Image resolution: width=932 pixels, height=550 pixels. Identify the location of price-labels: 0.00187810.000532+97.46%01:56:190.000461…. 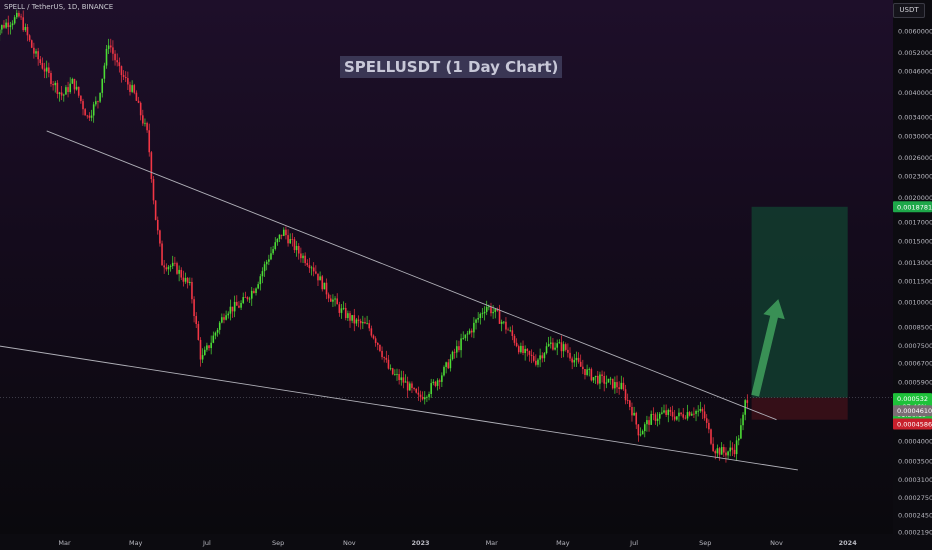
(912, 315).